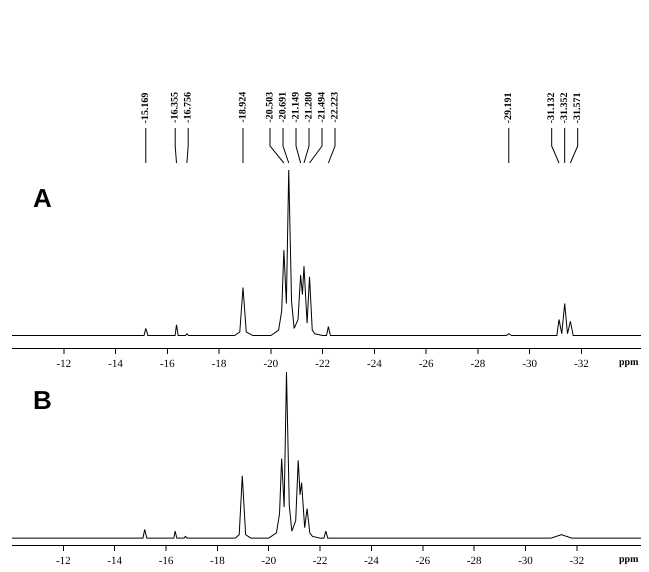 The height and width of the screenshot is (572, 649). What do you see at coordinates (552, 108) in the screenshot?
I see `annotation: -31.132` at bounding box center [552, 108].